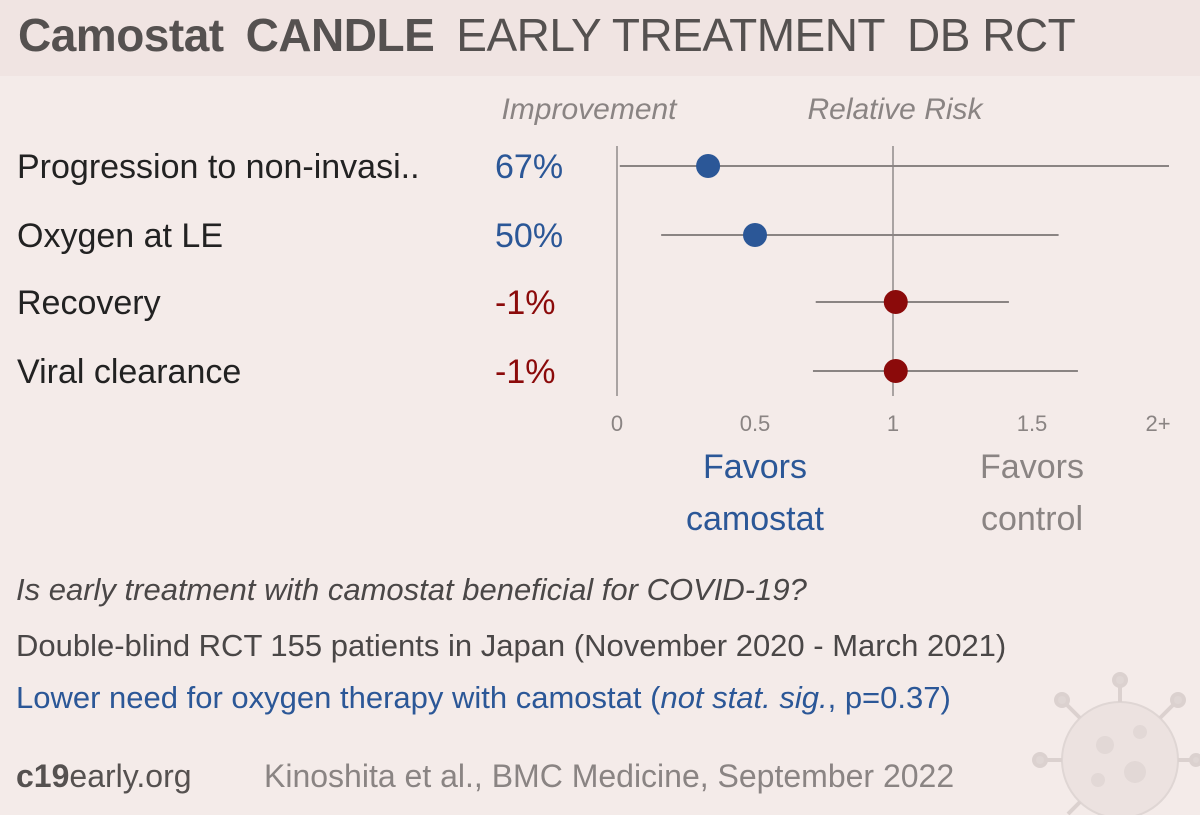 The height and width of the screenshot is (815, 1200). I want to click on conclusion-significance: not stat. sig., so click(744, 697).